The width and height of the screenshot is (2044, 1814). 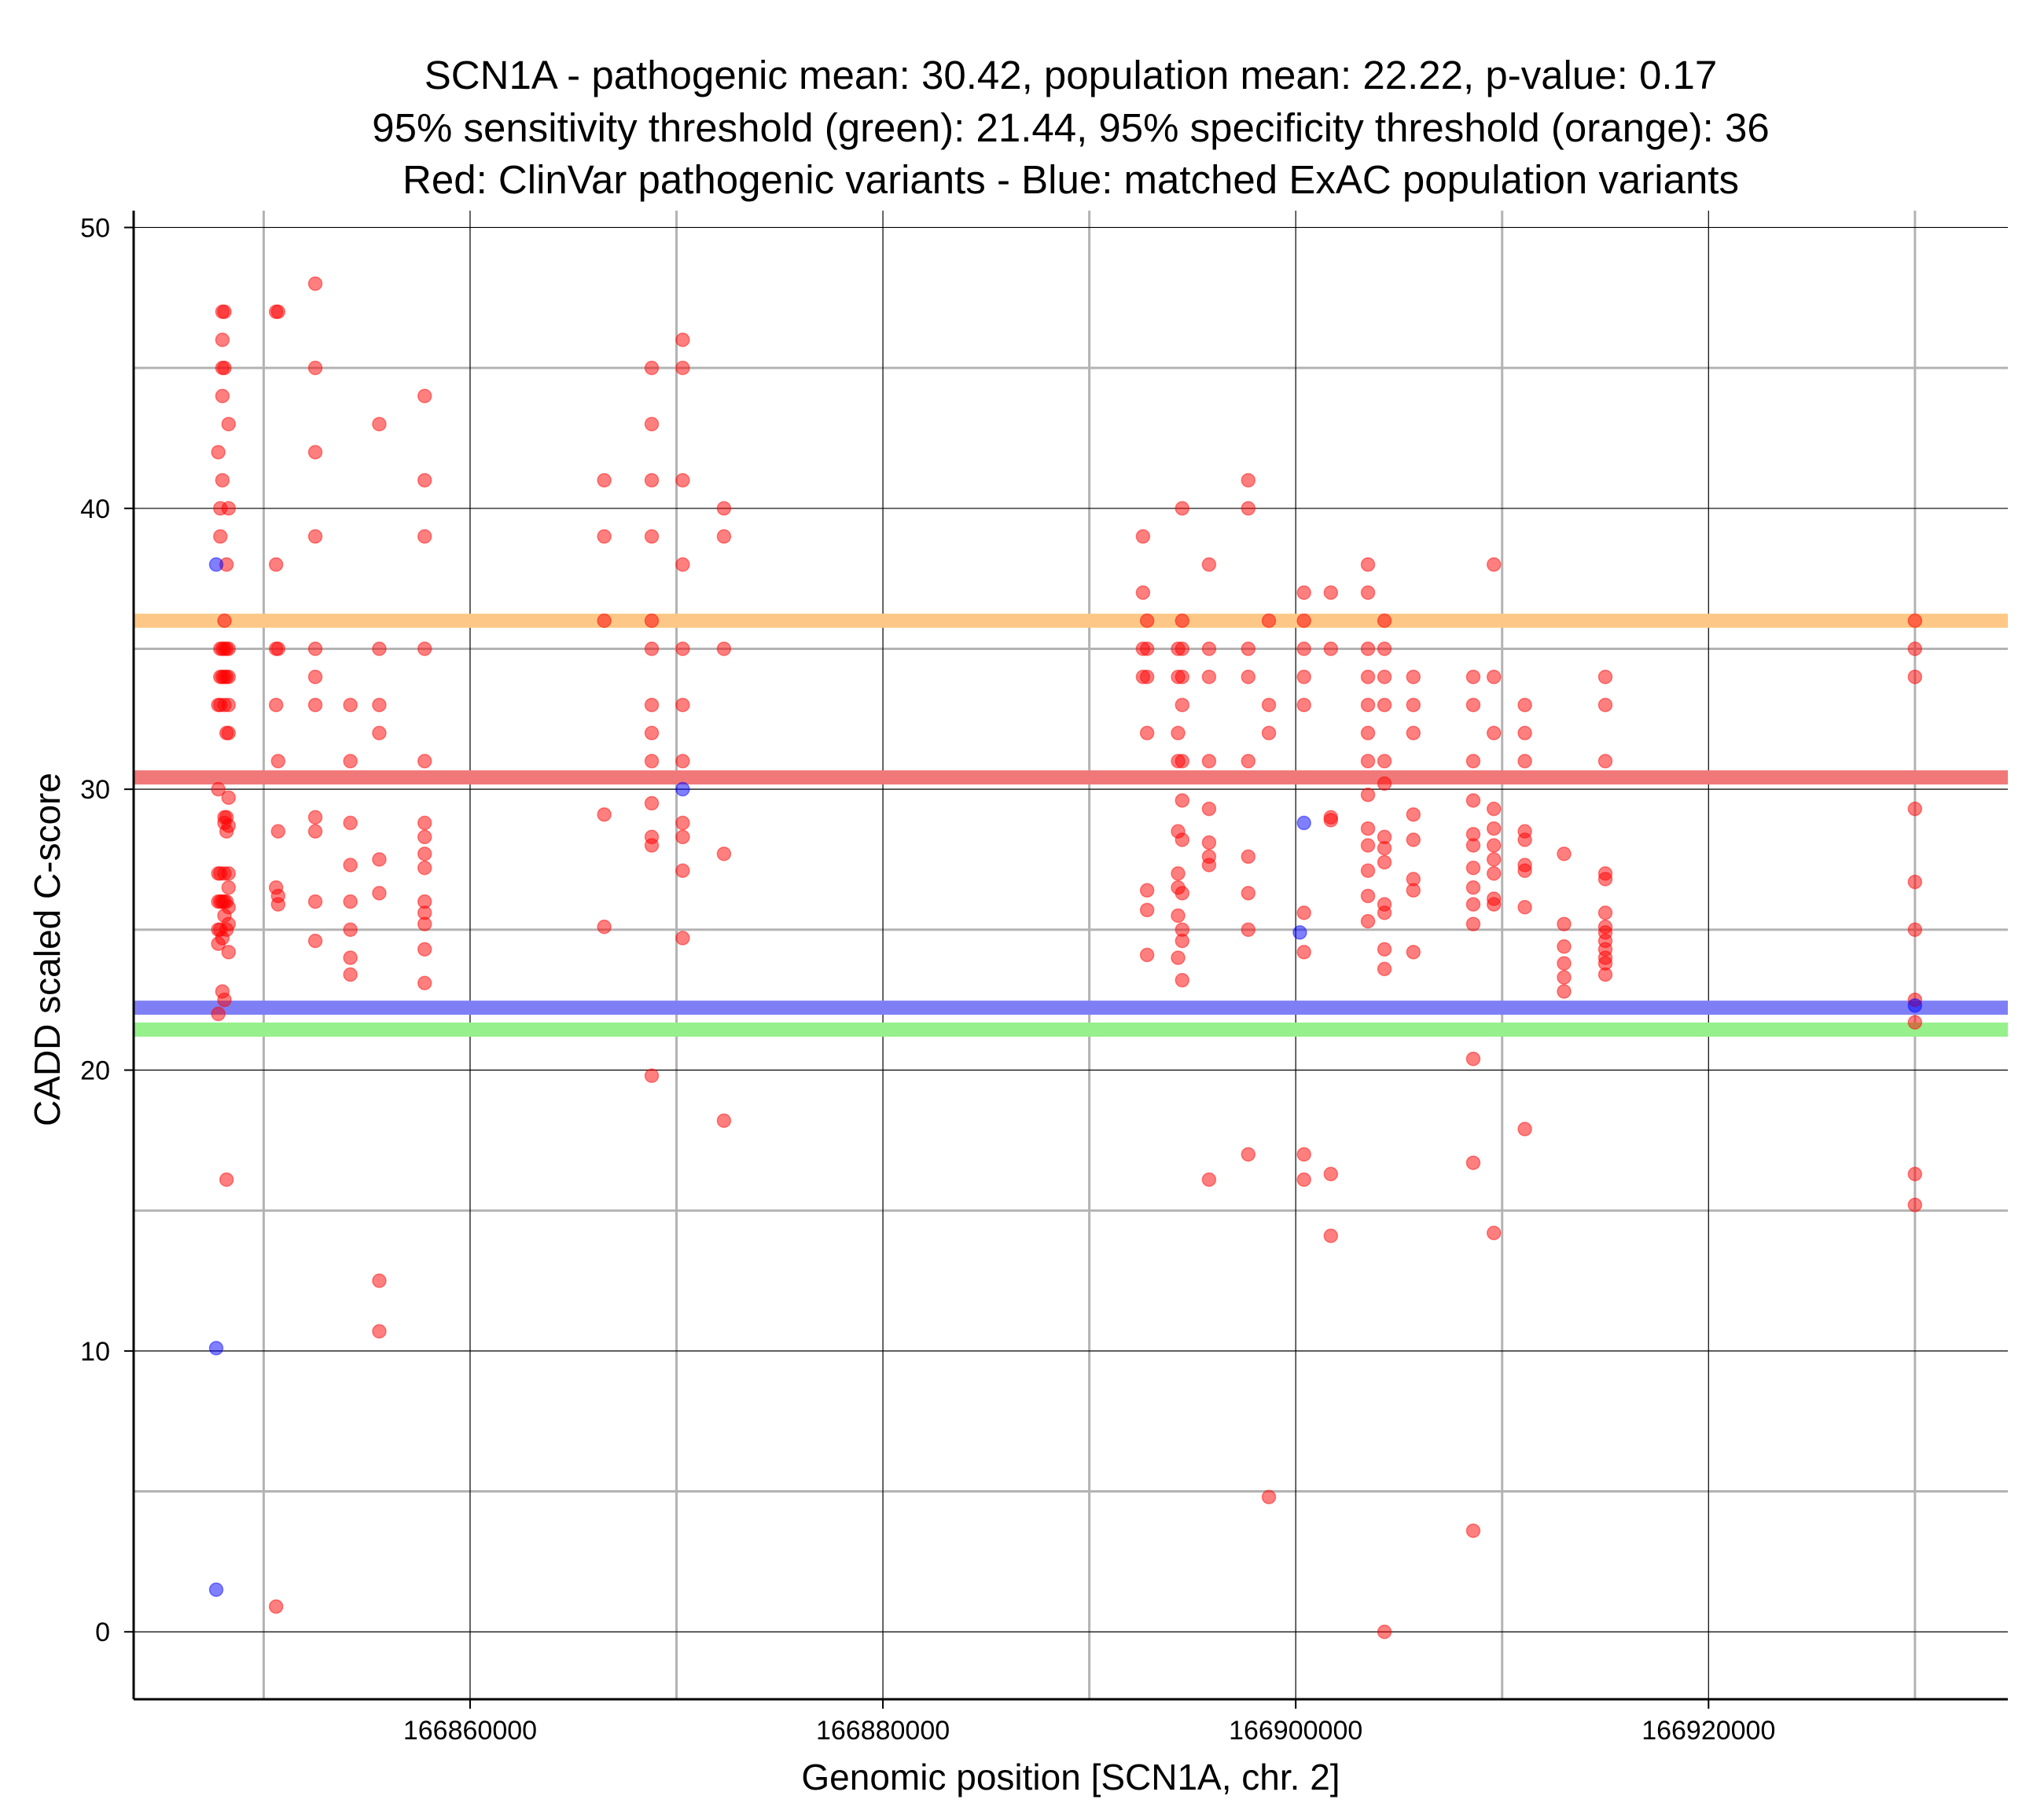 I want to click on x-tick-label-2: 166900000, so click(x=1296, y=1731).